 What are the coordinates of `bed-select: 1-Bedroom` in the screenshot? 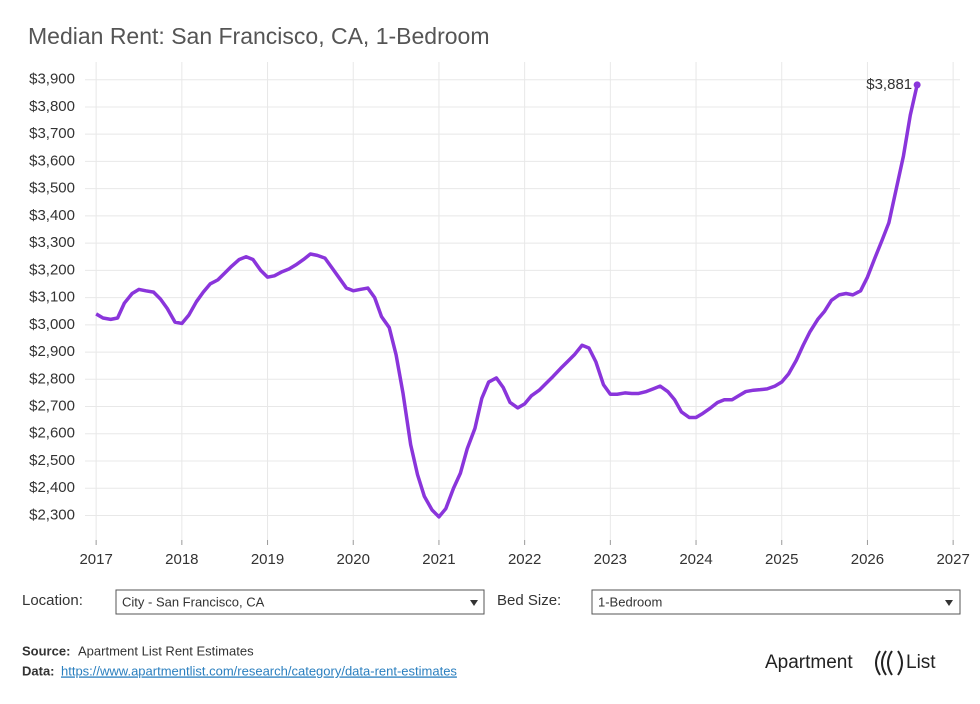 It's located at (776, 602).